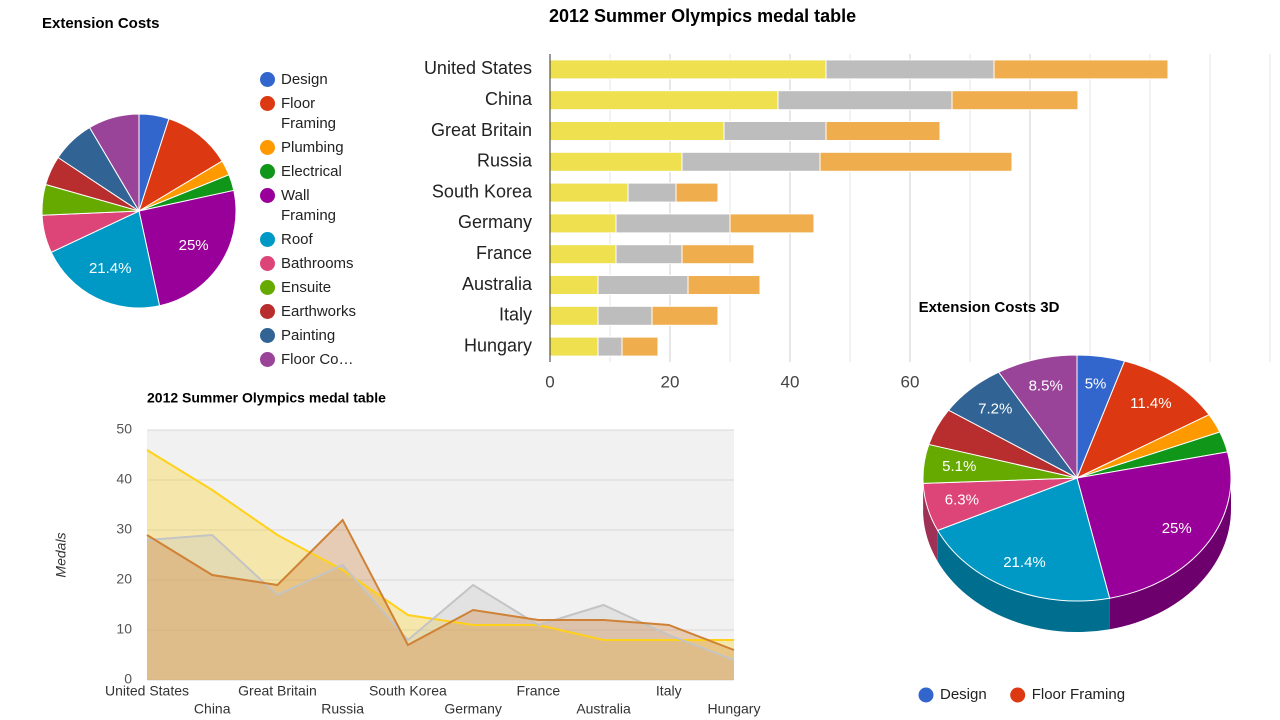 The width and height of the screenshot is (1280, 720). What do you see at coordinates (910, 381) in the screenshot?
I see `x-tick-label: 60` at bounding box center [910, 381].